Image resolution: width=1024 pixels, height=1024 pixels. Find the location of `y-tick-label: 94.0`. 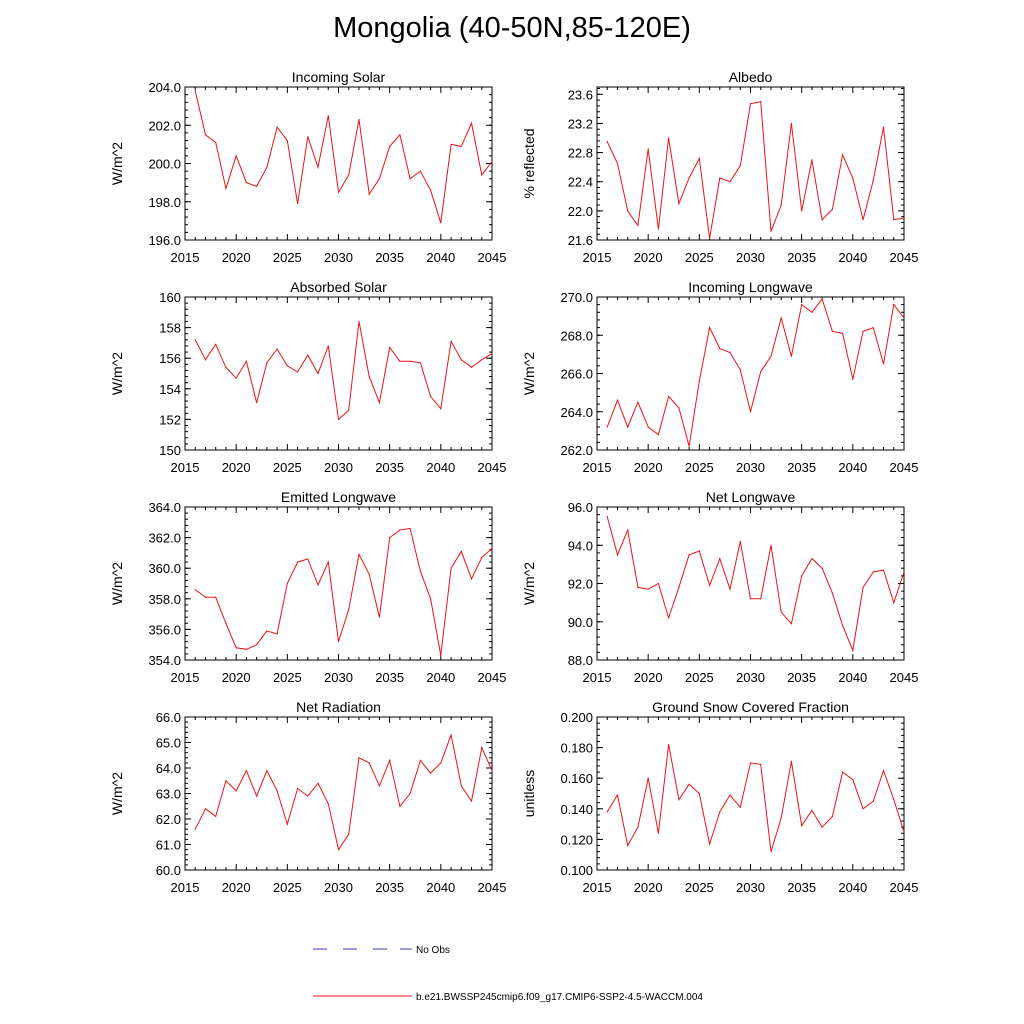

y-tick-label: 94.0 is located at coordinates (580, 545).